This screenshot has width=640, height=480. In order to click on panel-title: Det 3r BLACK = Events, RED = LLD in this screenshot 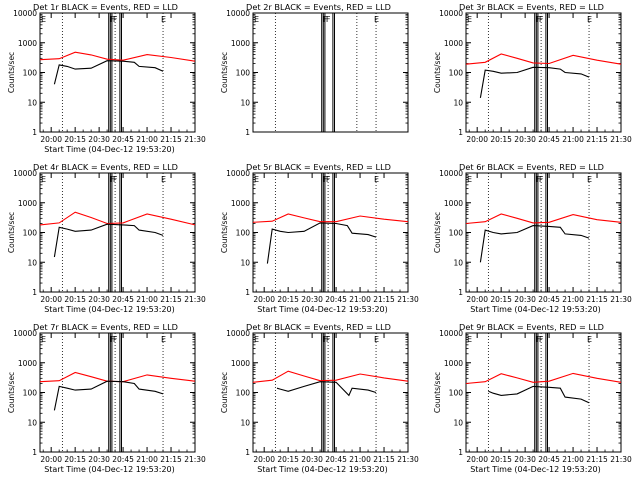, I will do `click(531, 7)`.